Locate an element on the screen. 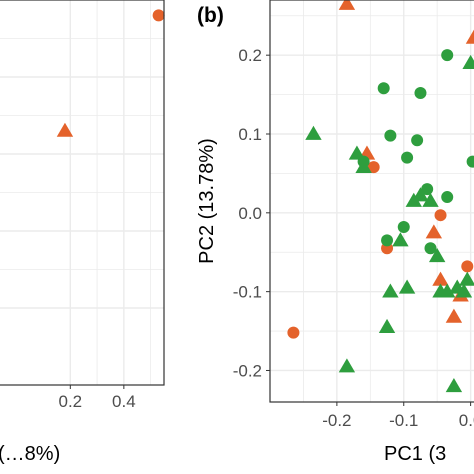 The height and width of the screenshot is (474, 474). panel-a-points is located at coordinates (110, 73).